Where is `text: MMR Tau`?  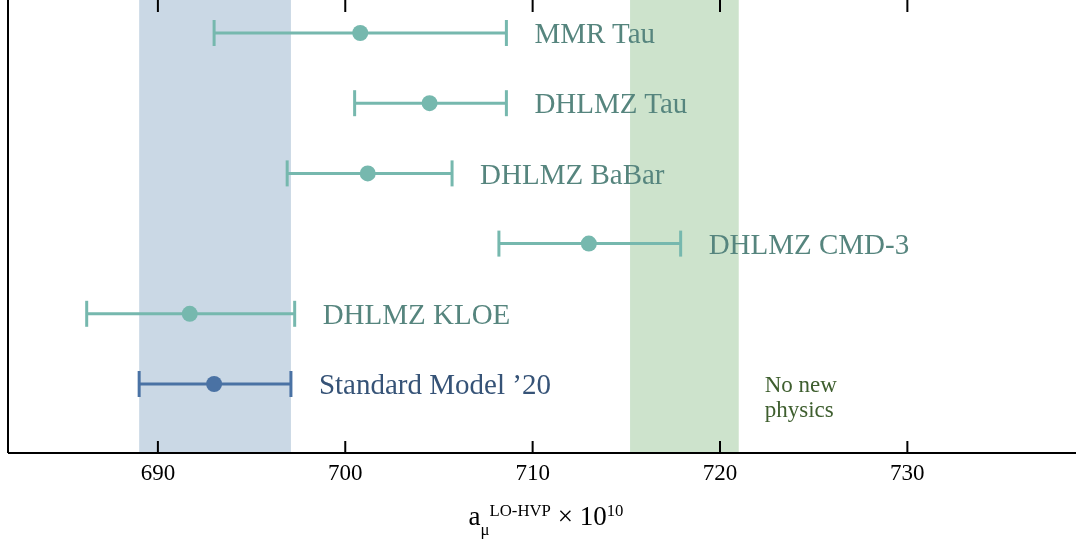 text: MMR Tau is located at coordinates (595, 33).